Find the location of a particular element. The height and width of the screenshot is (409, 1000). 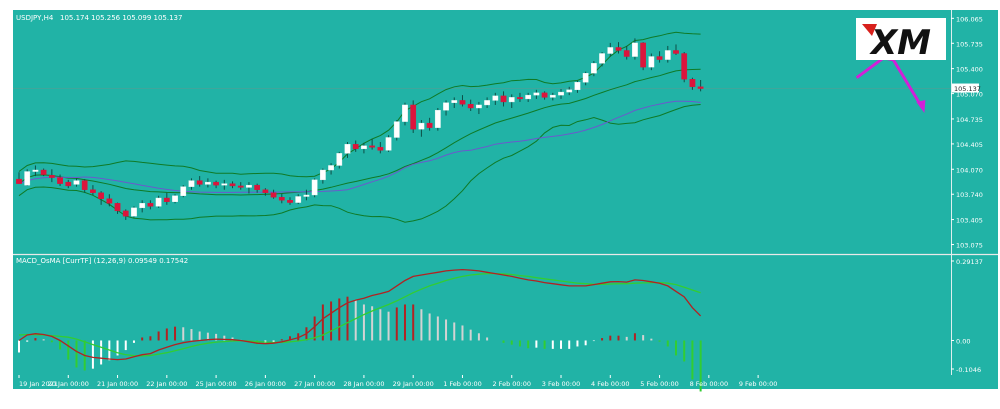

time-axis-label: 20 Jan 00:00 is located at coordinates (68, 384).